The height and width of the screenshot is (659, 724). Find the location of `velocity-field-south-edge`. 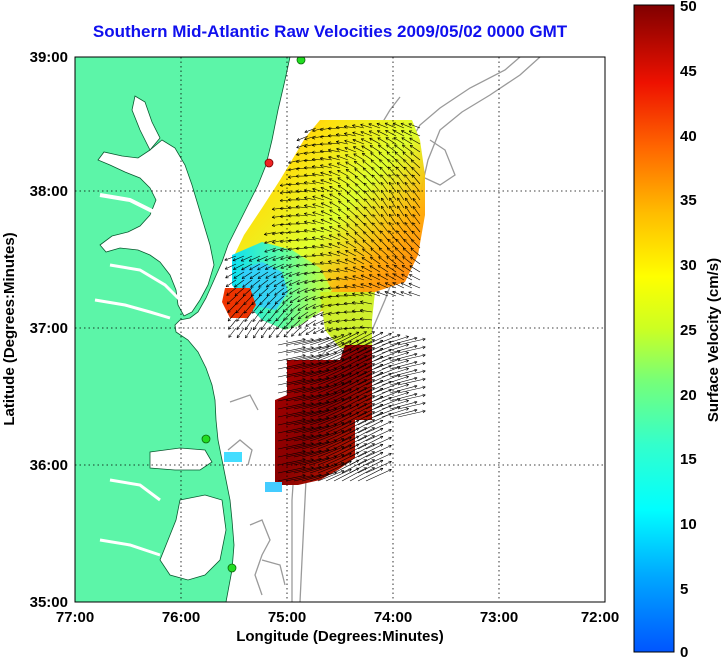

velocity-field-south-edge is located at coordinates (273, 487).